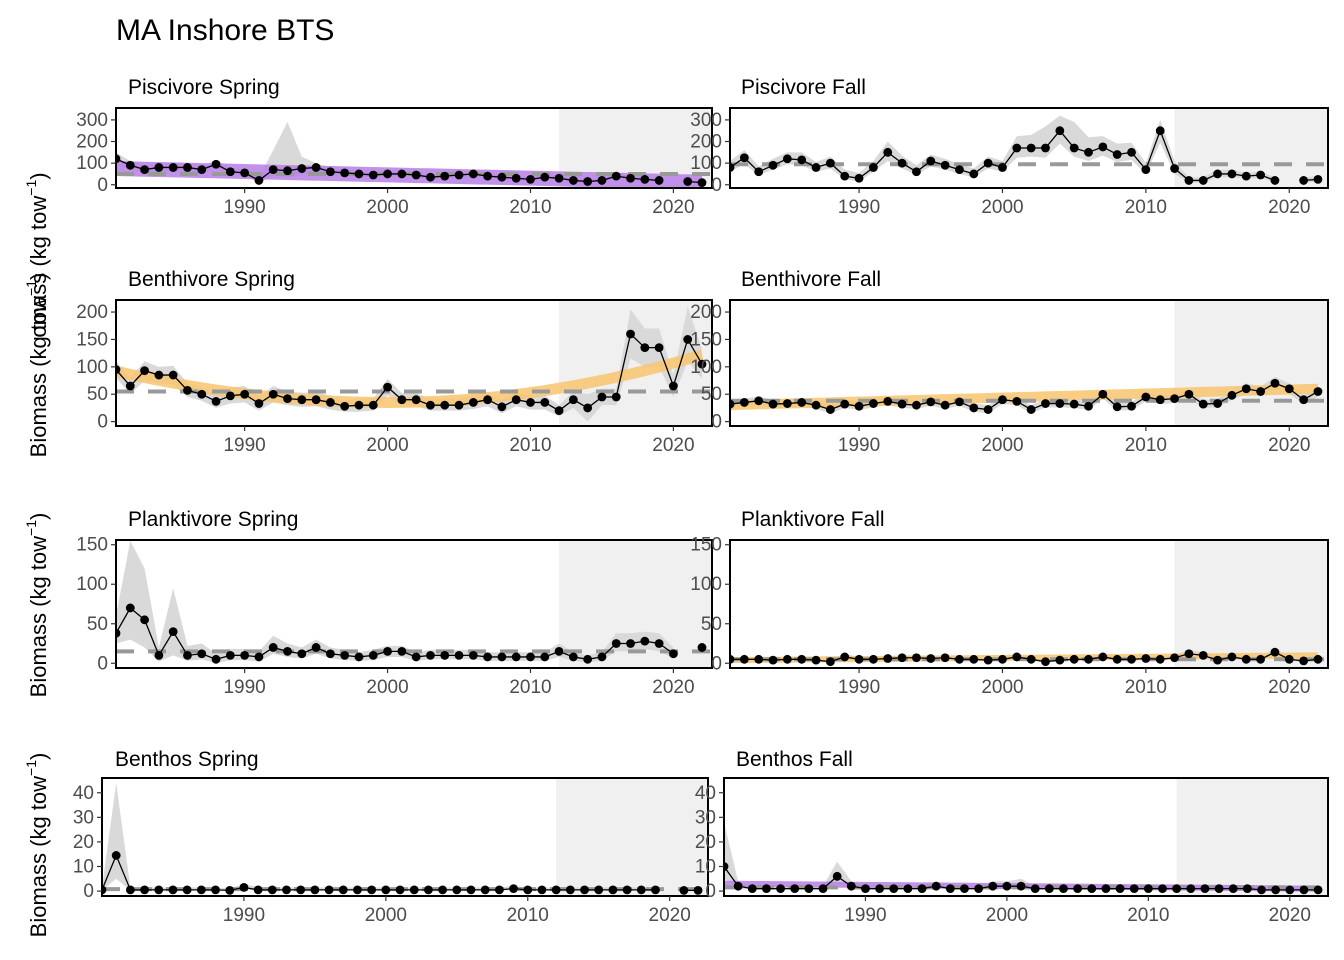 The width and height of the screenshot is (1344, 960). I want to click on panel-7: Benthos Spring 0 10 20 30 40 1990 2000 2010 2020, so click(391, 837).